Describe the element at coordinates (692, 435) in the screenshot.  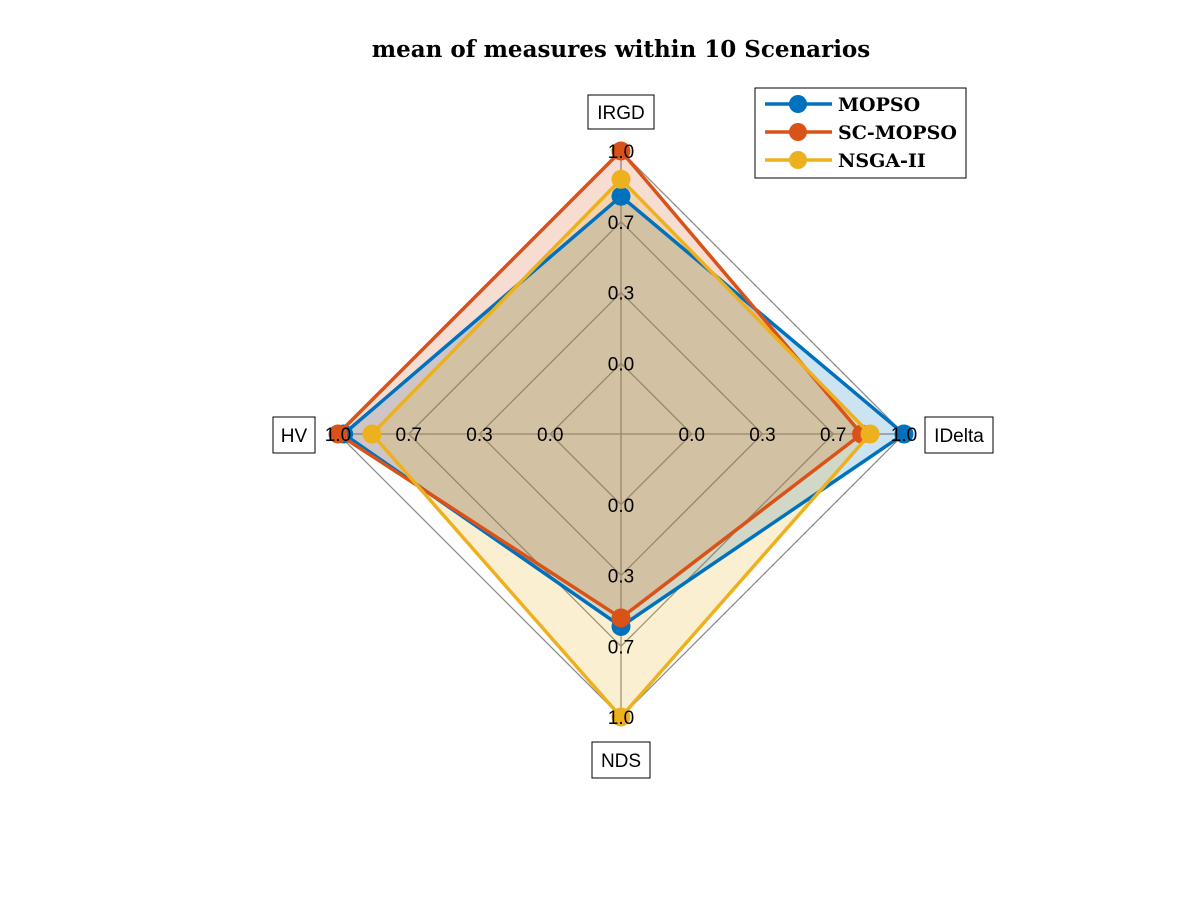
I see `tick-label-idelta: 0.0` at that location.